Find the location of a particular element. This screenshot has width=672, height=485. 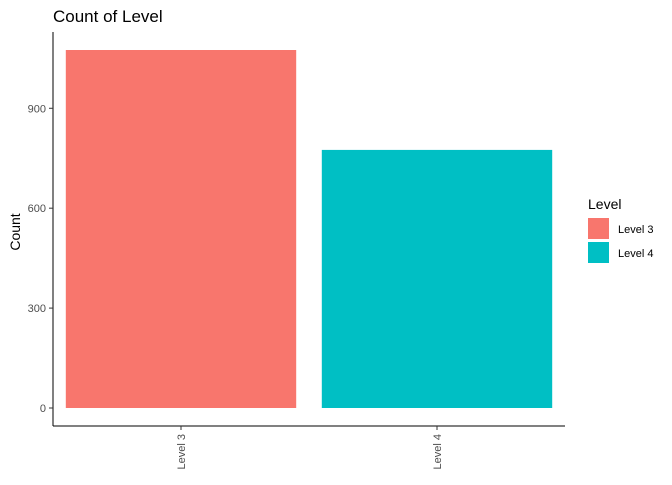

y-tick-label: 300 is located at coordinates (37, 309).